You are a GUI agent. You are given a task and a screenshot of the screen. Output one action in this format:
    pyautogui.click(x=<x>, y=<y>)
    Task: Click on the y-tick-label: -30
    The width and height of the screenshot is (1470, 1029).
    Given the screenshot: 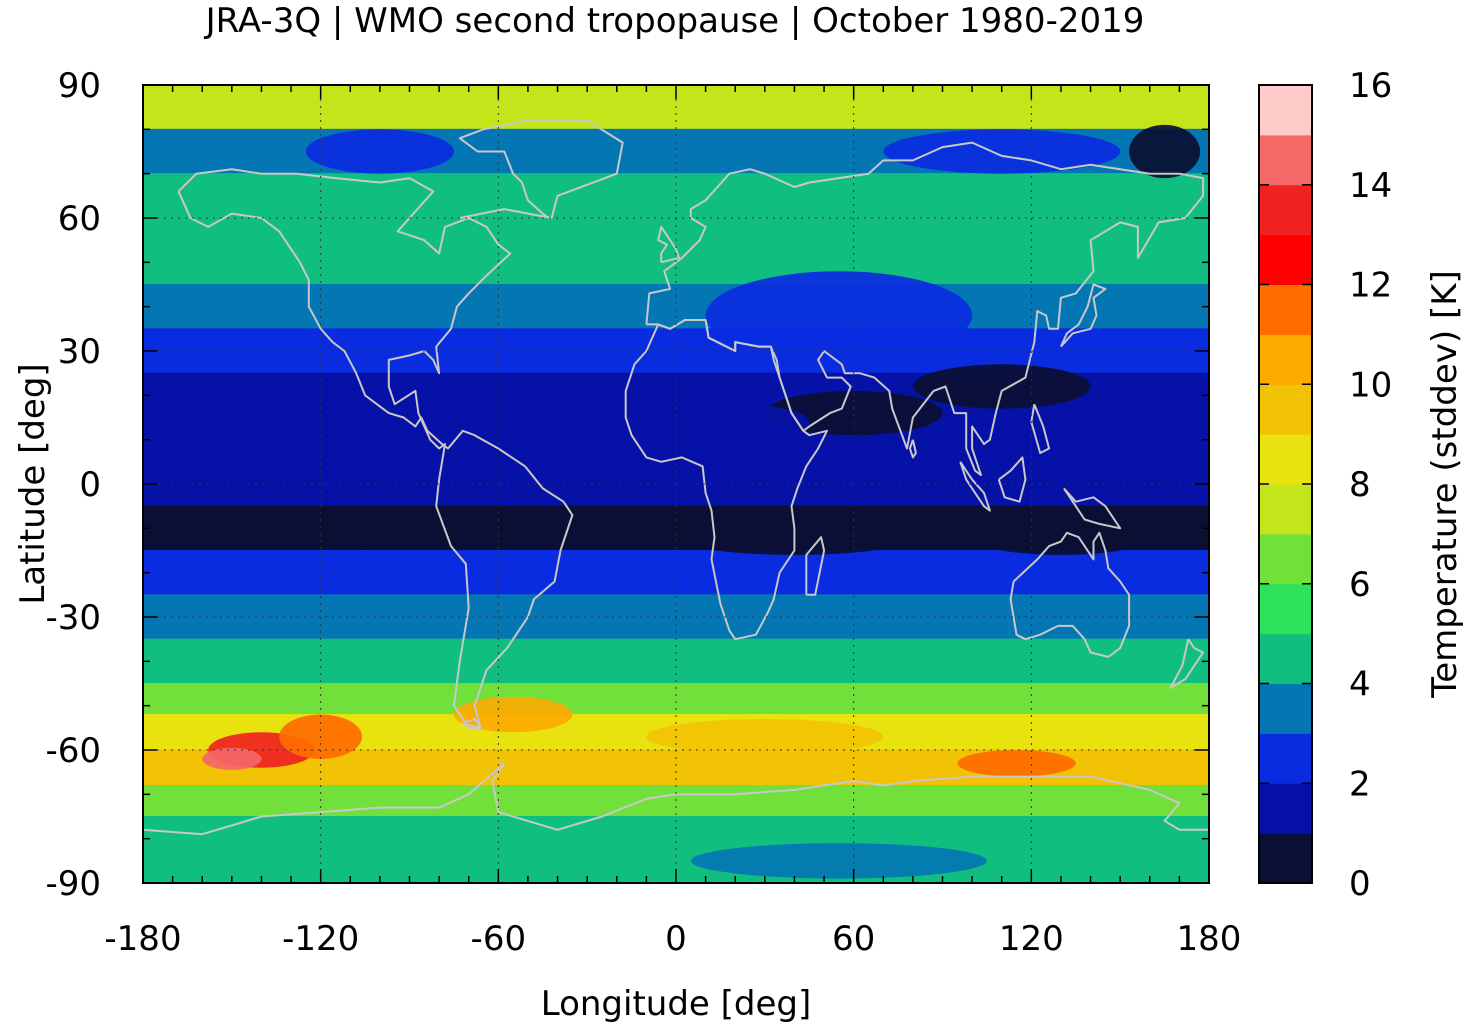 What is the action you would take?
    pyautogui.click(x=73, y=618)
    